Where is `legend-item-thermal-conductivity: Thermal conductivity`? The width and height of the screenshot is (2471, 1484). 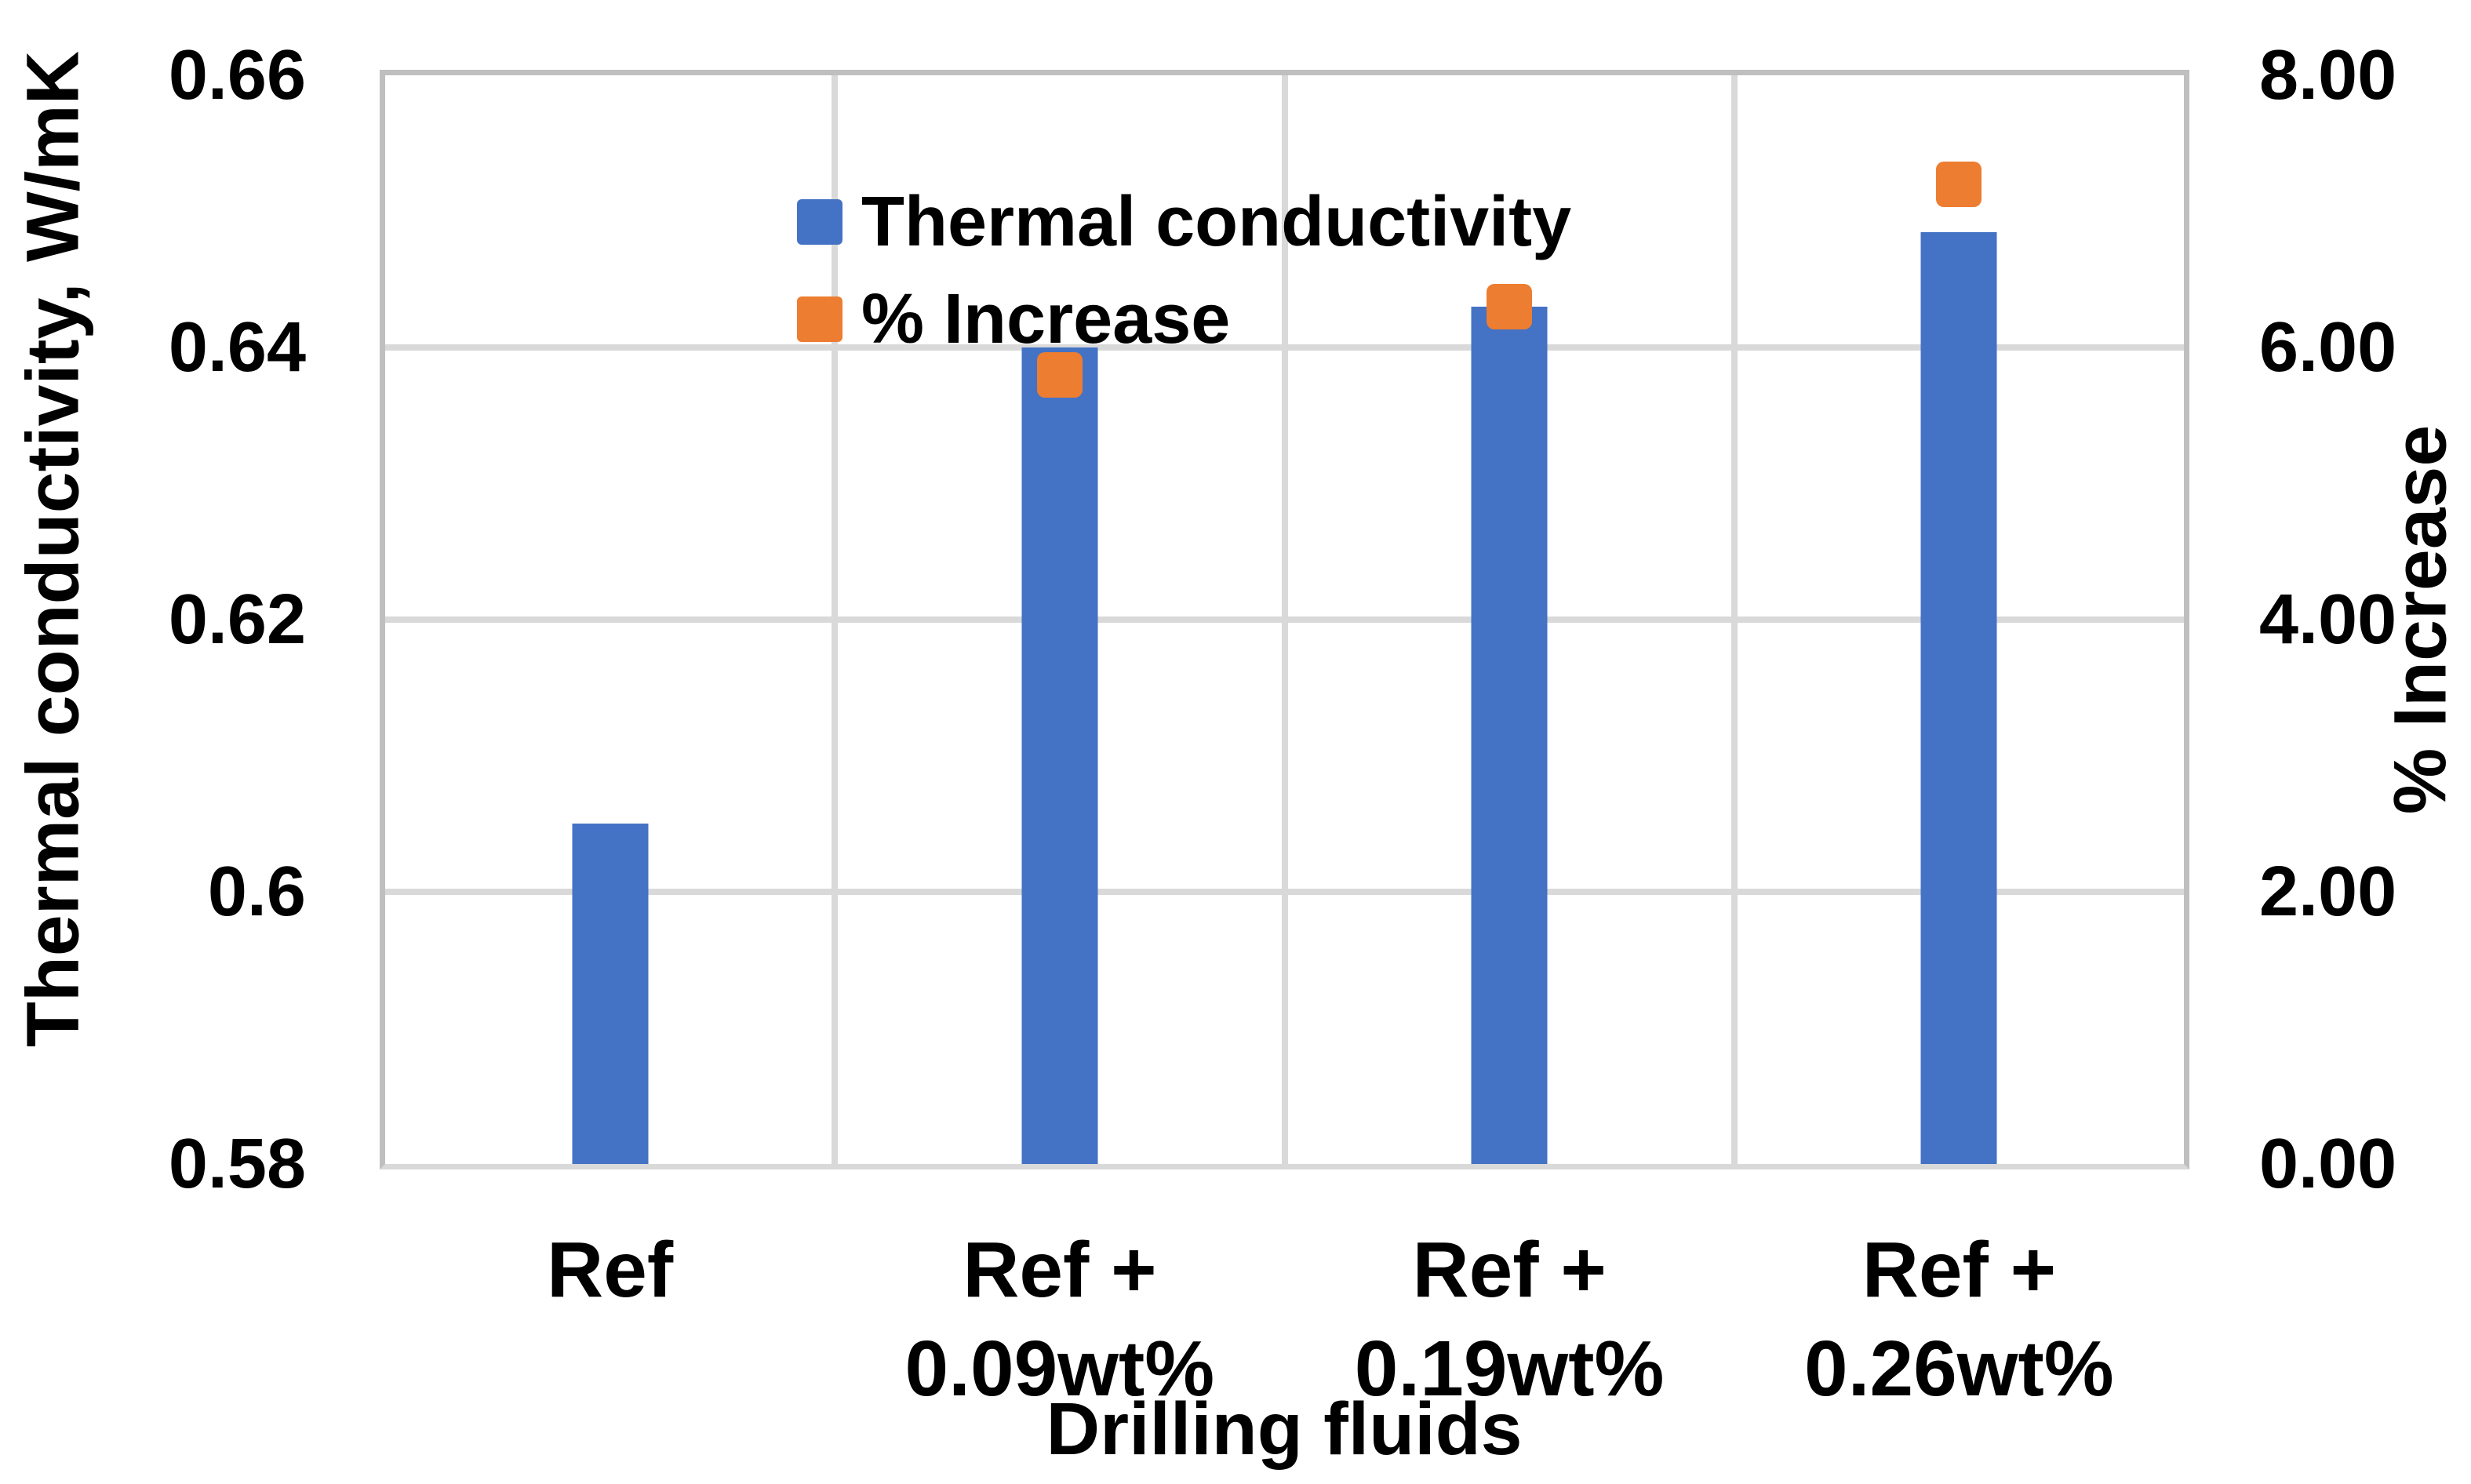 legend-item-thermal-conductivity: Thermal conductivity is located at coordinates (1185, 222).